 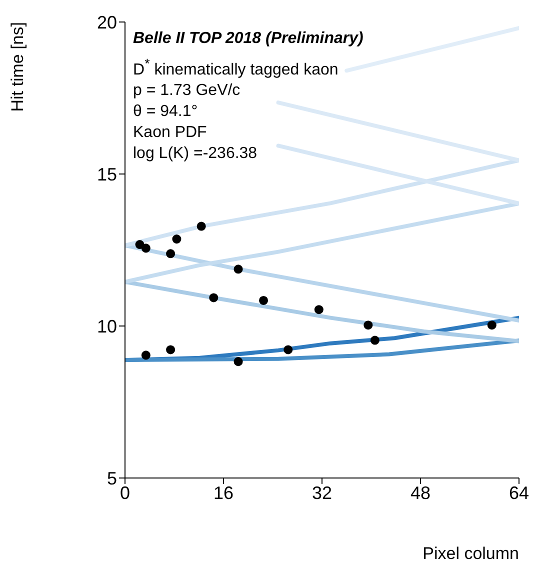 What do you see at coordinates (125, 492) in the screenshot?
I see `x-tick-label: 0` at bounding box center [125, 492].